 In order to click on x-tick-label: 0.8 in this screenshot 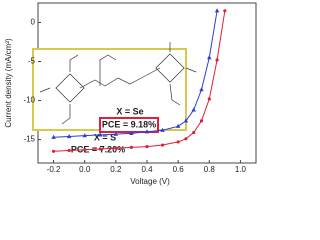, I will do `click(210, 169)`.